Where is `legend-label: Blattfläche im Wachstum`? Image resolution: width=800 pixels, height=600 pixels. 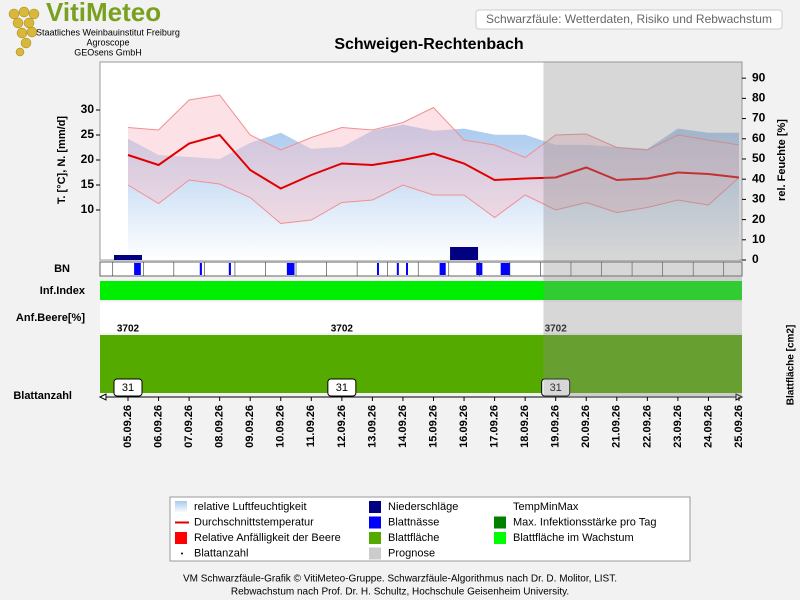
legend-label: Blattfläche im Wachstum is located at coordinates (573, 538).